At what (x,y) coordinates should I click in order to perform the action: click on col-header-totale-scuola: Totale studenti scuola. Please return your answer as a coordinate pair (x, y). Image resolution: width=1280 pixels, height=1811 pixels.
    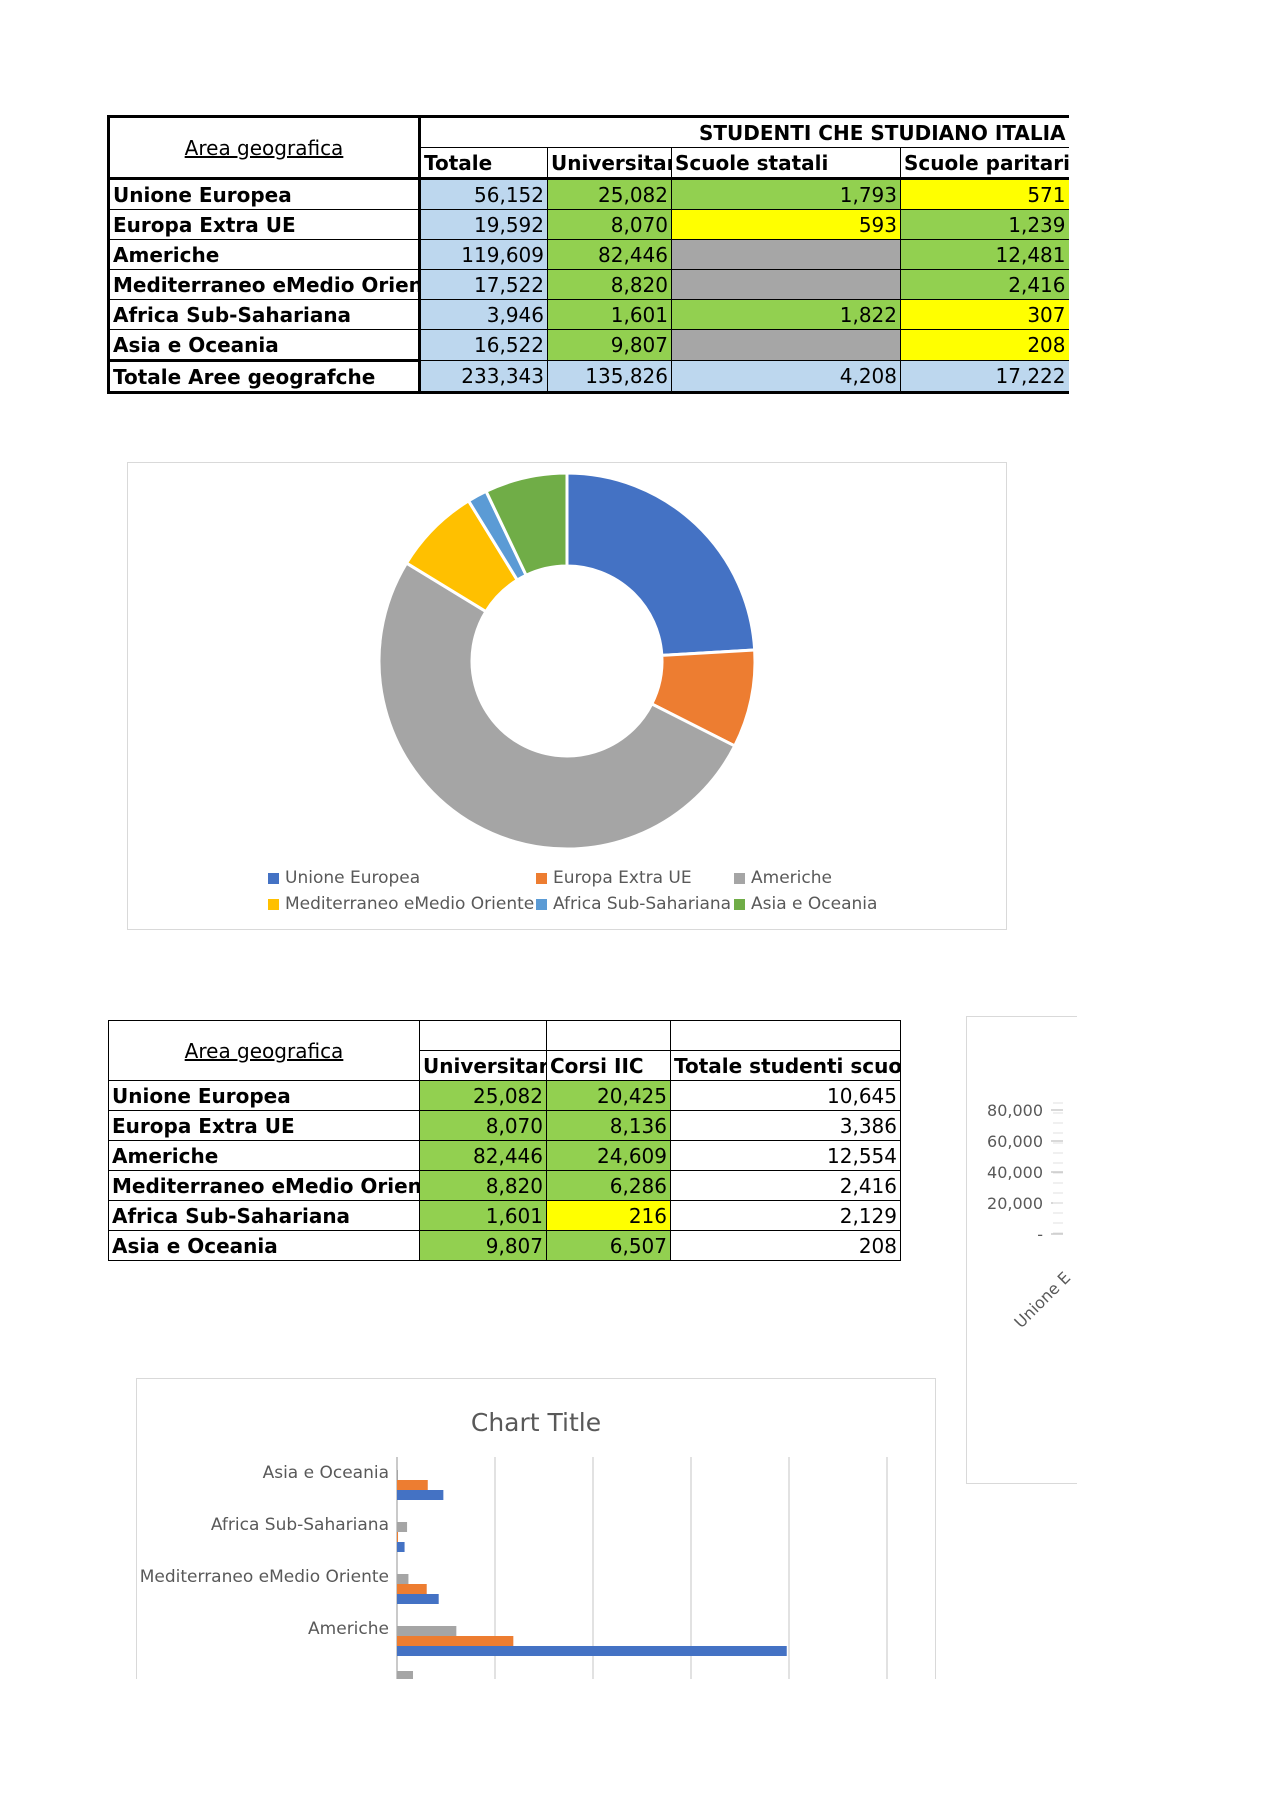
    Looking at the image, I should click on (785, 1065).